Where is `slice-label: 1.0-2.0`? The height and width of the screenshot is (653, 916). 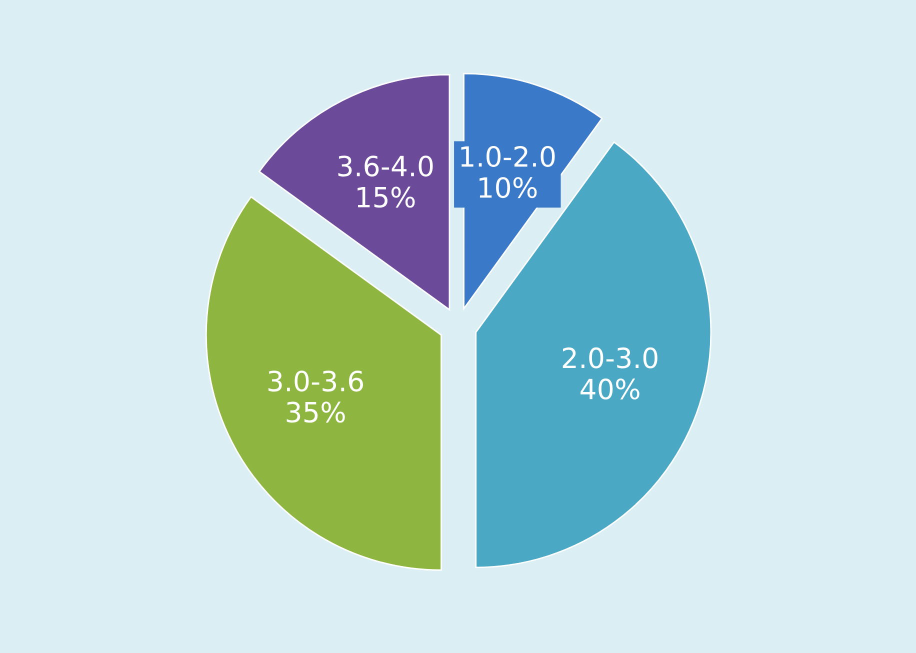 slice-label: 1.0-2.0 is located at coordinates (508, 156).